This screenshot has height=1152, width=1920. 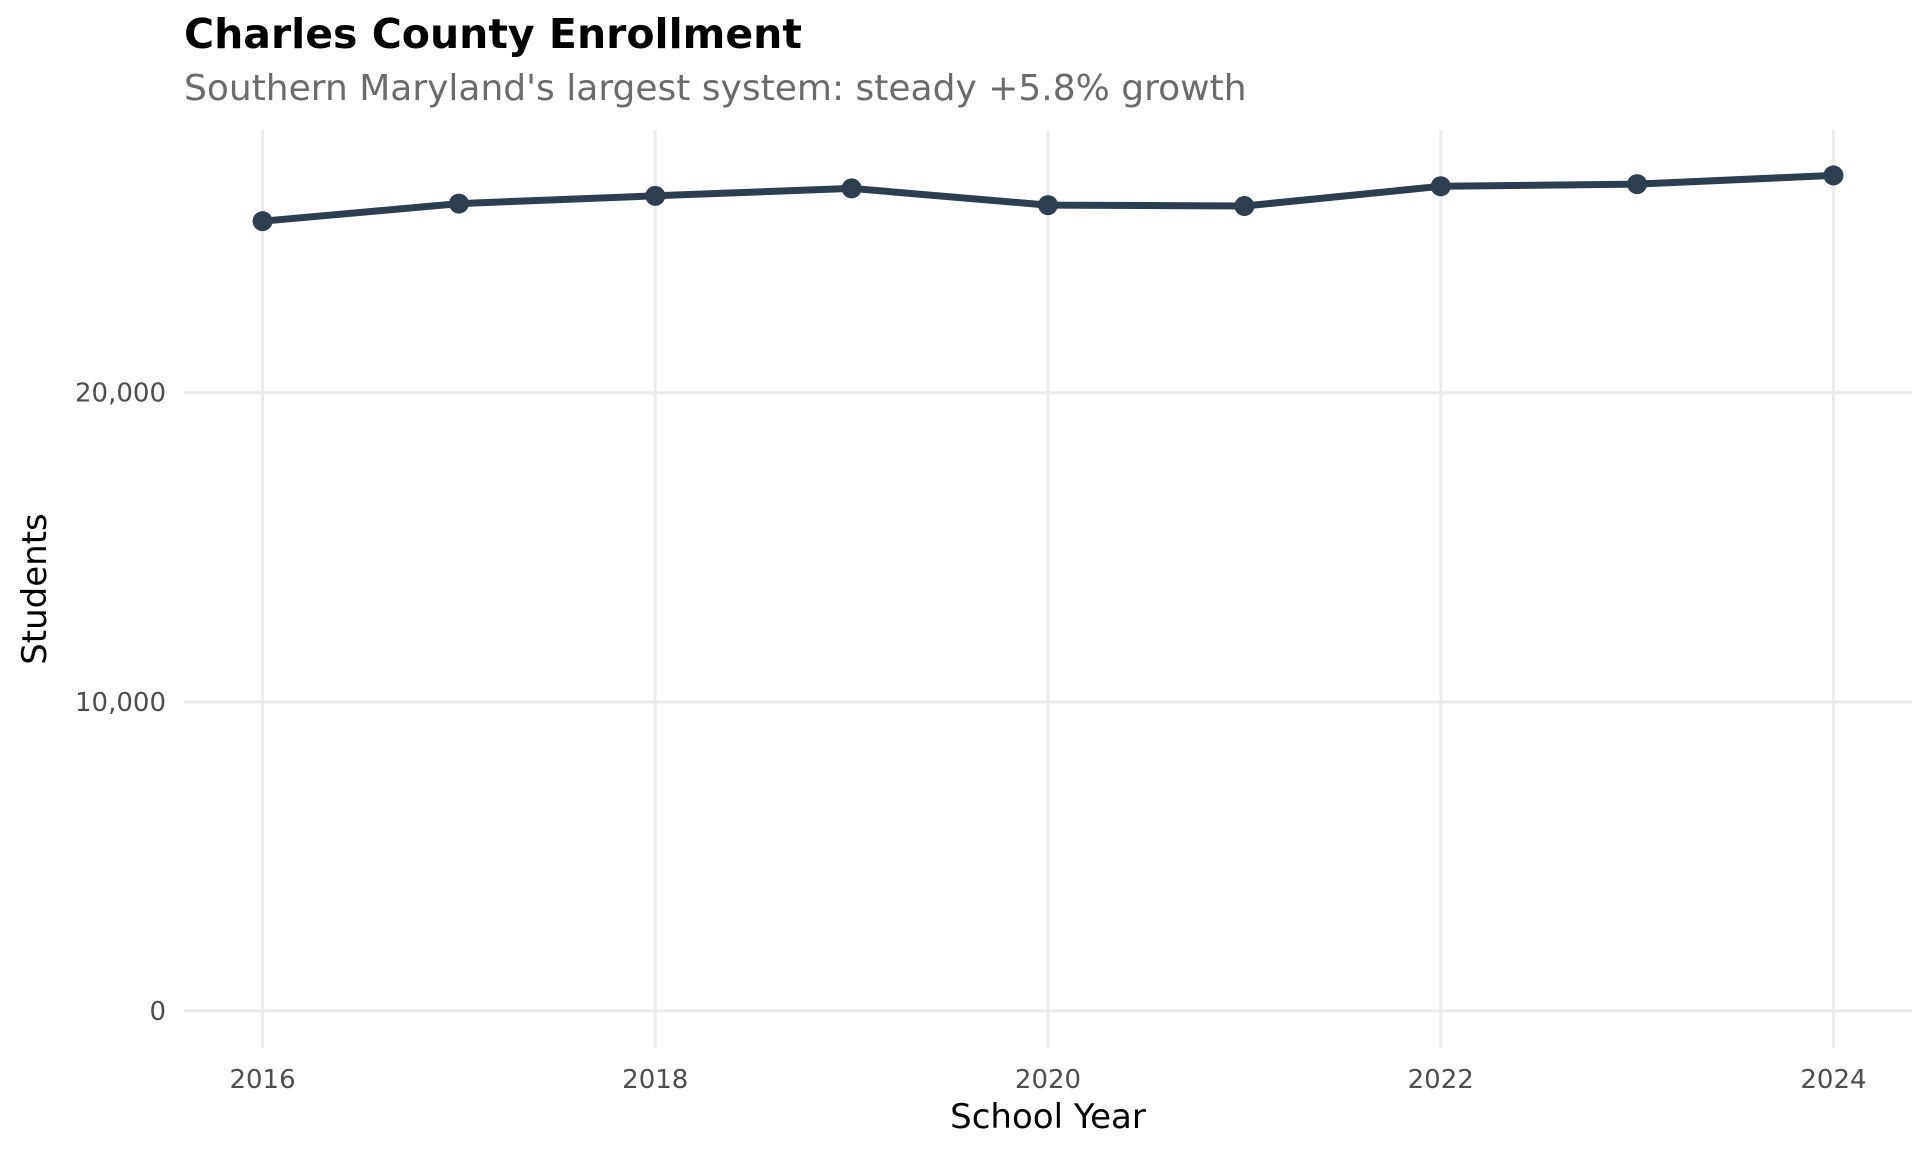 I want to click on x-axis-title: School Year, so click(x=1048, y=1117).